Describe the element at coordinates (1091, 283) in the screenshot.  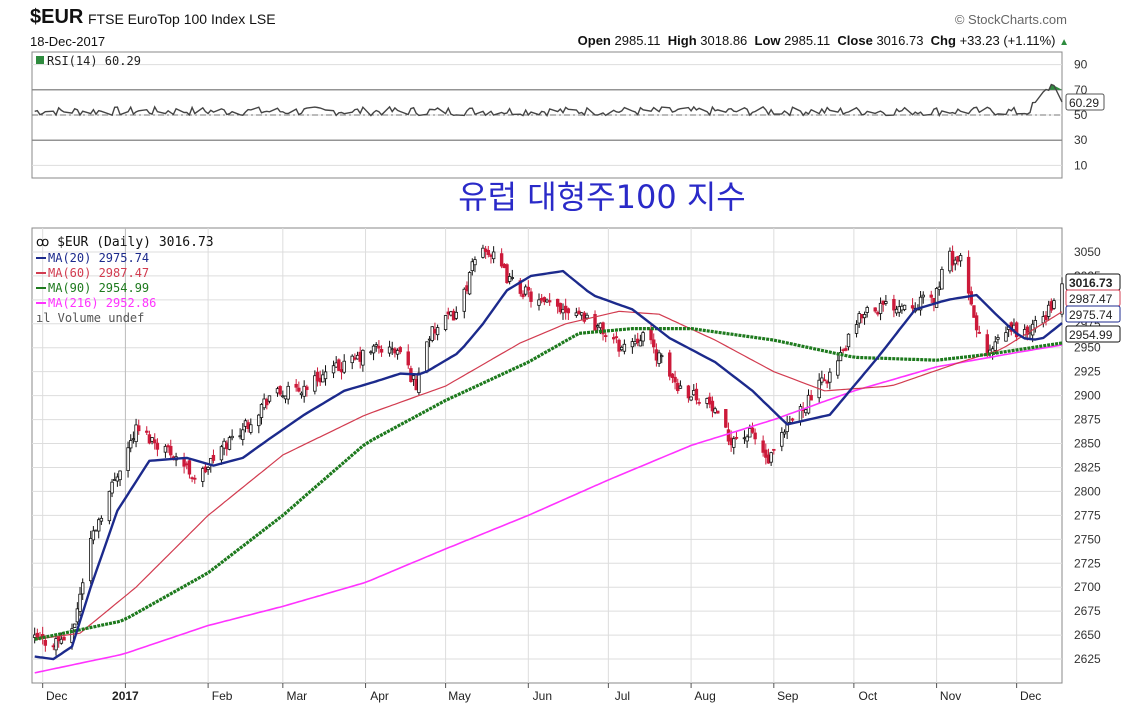
I see `last-close-tag-label: 3016.73` at that location.